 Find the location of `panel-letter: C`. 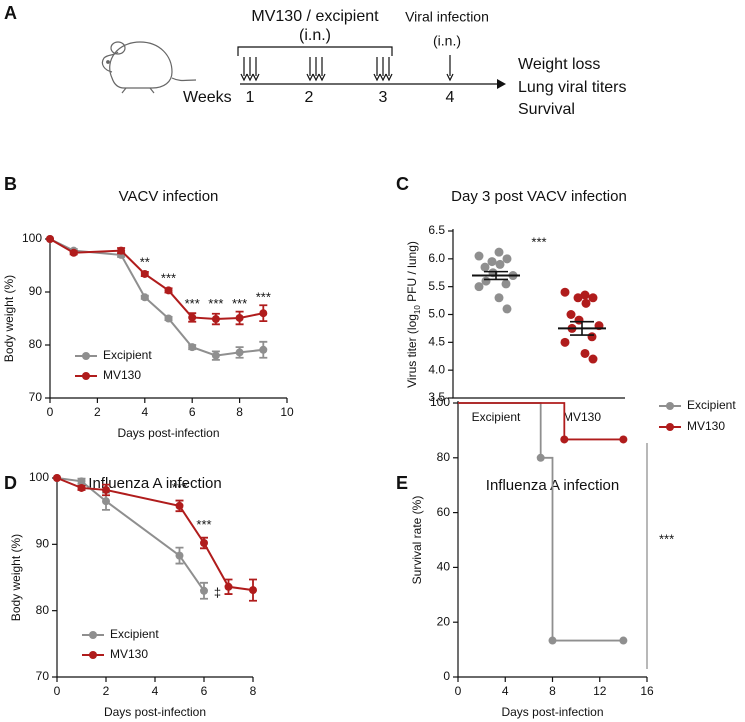

panel-letter: C is located at coordinates (402, 184).